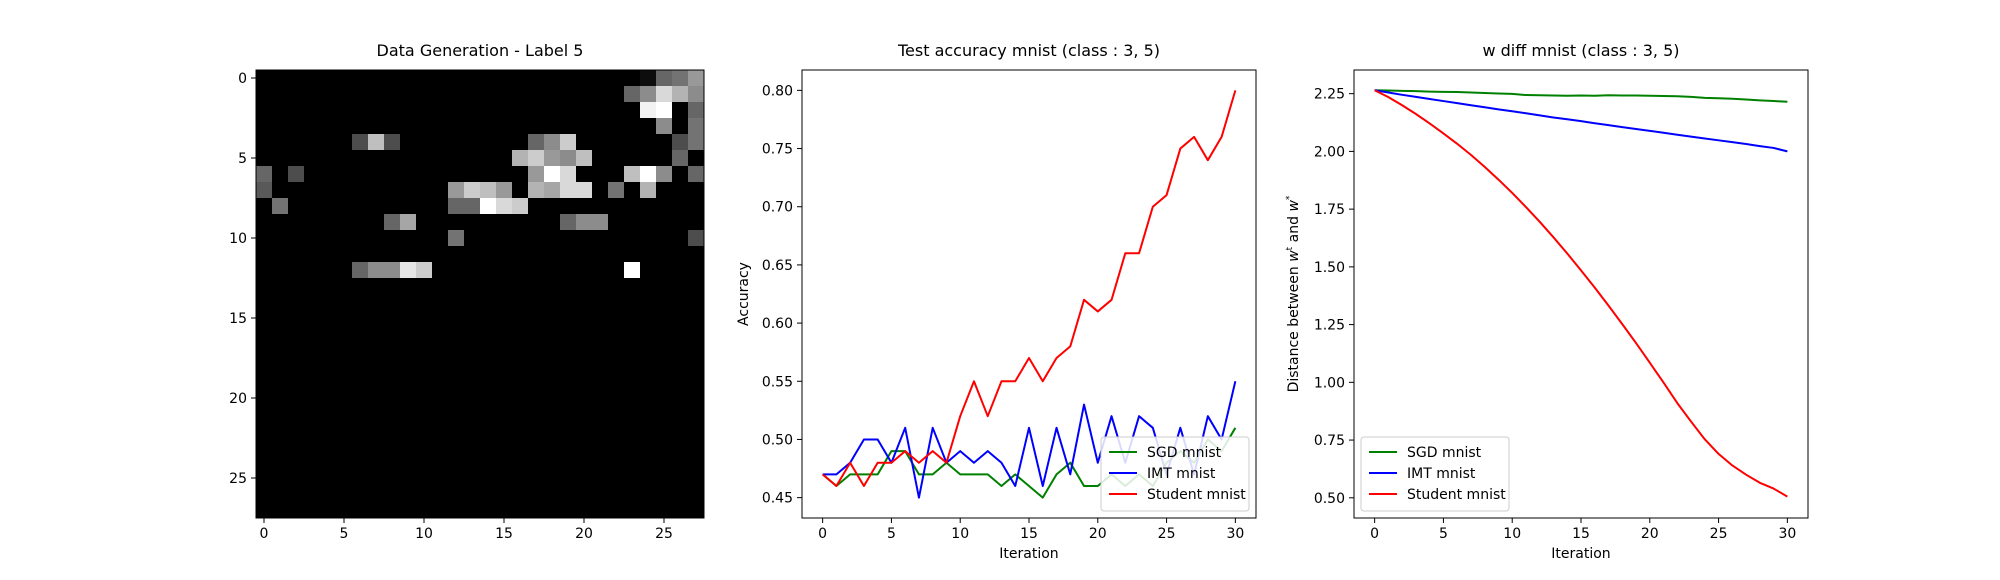 This screenshot has width=2000, height=580. I want to click on p2-y-tick-label: 0.60, so click(777, 324).